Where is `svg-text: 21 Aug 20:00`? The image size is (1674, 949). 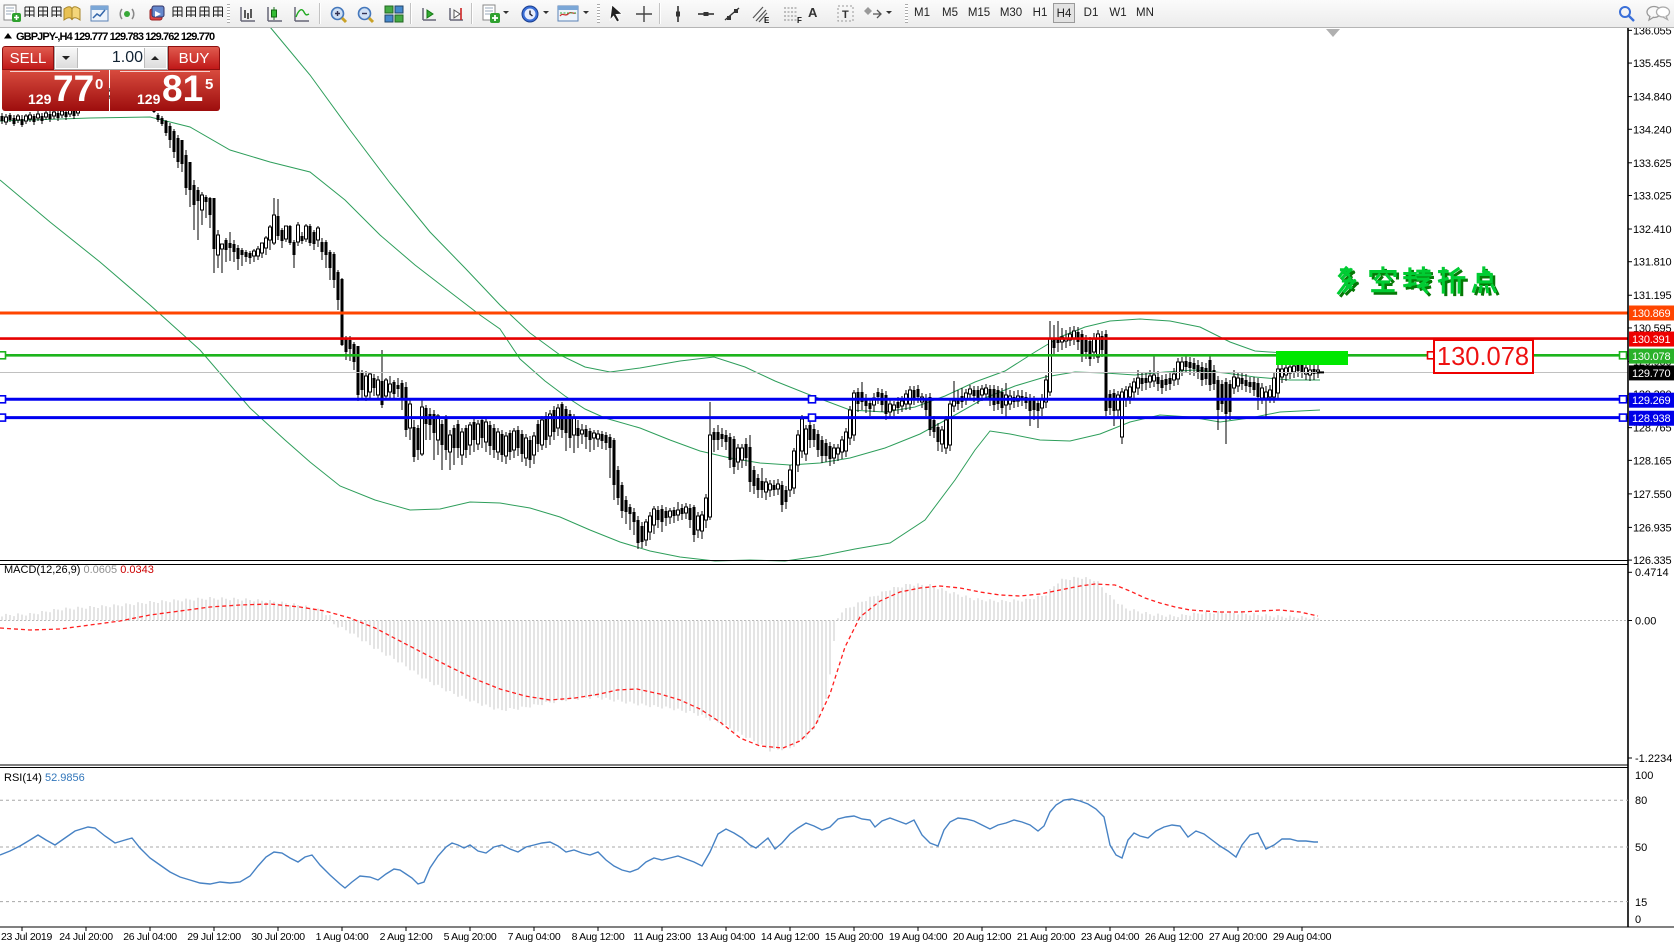
svg-text: 21 Aug 20:00 is located at coordinates (1046, 937).